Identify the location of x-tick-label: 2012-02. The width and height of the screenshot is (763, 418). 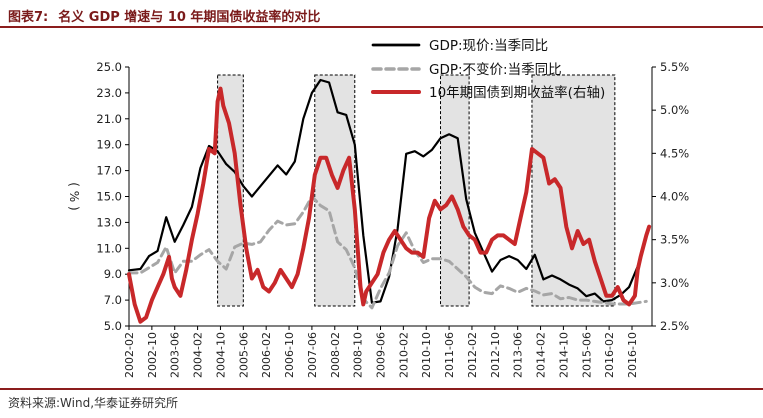
(472, 355).